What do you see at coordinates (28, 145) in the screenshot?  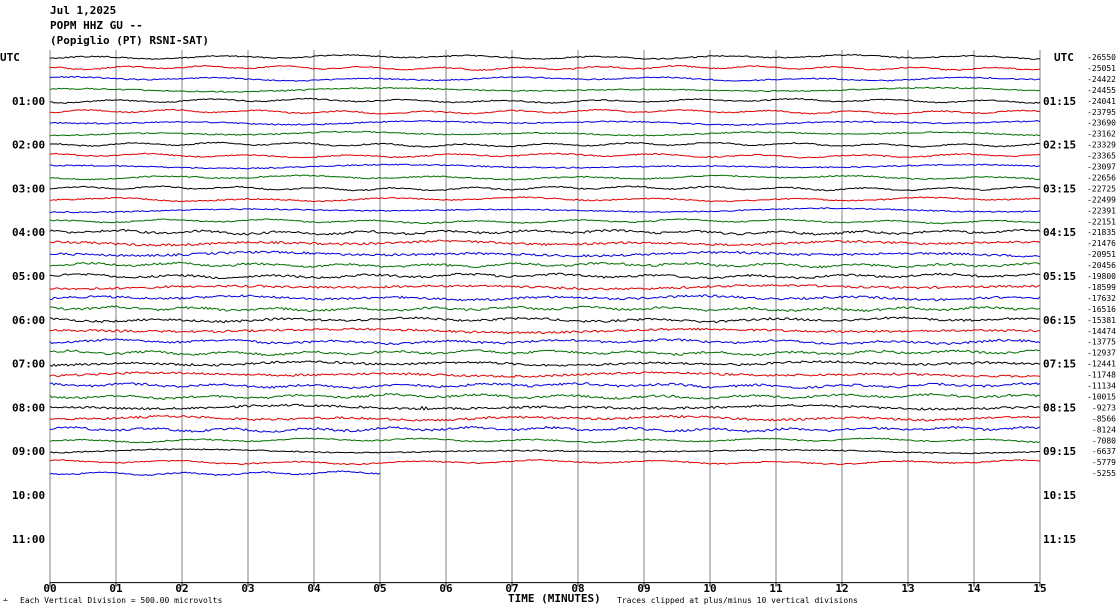 I see `left-hour-label: 02:00` at bounding box center [28, 145].